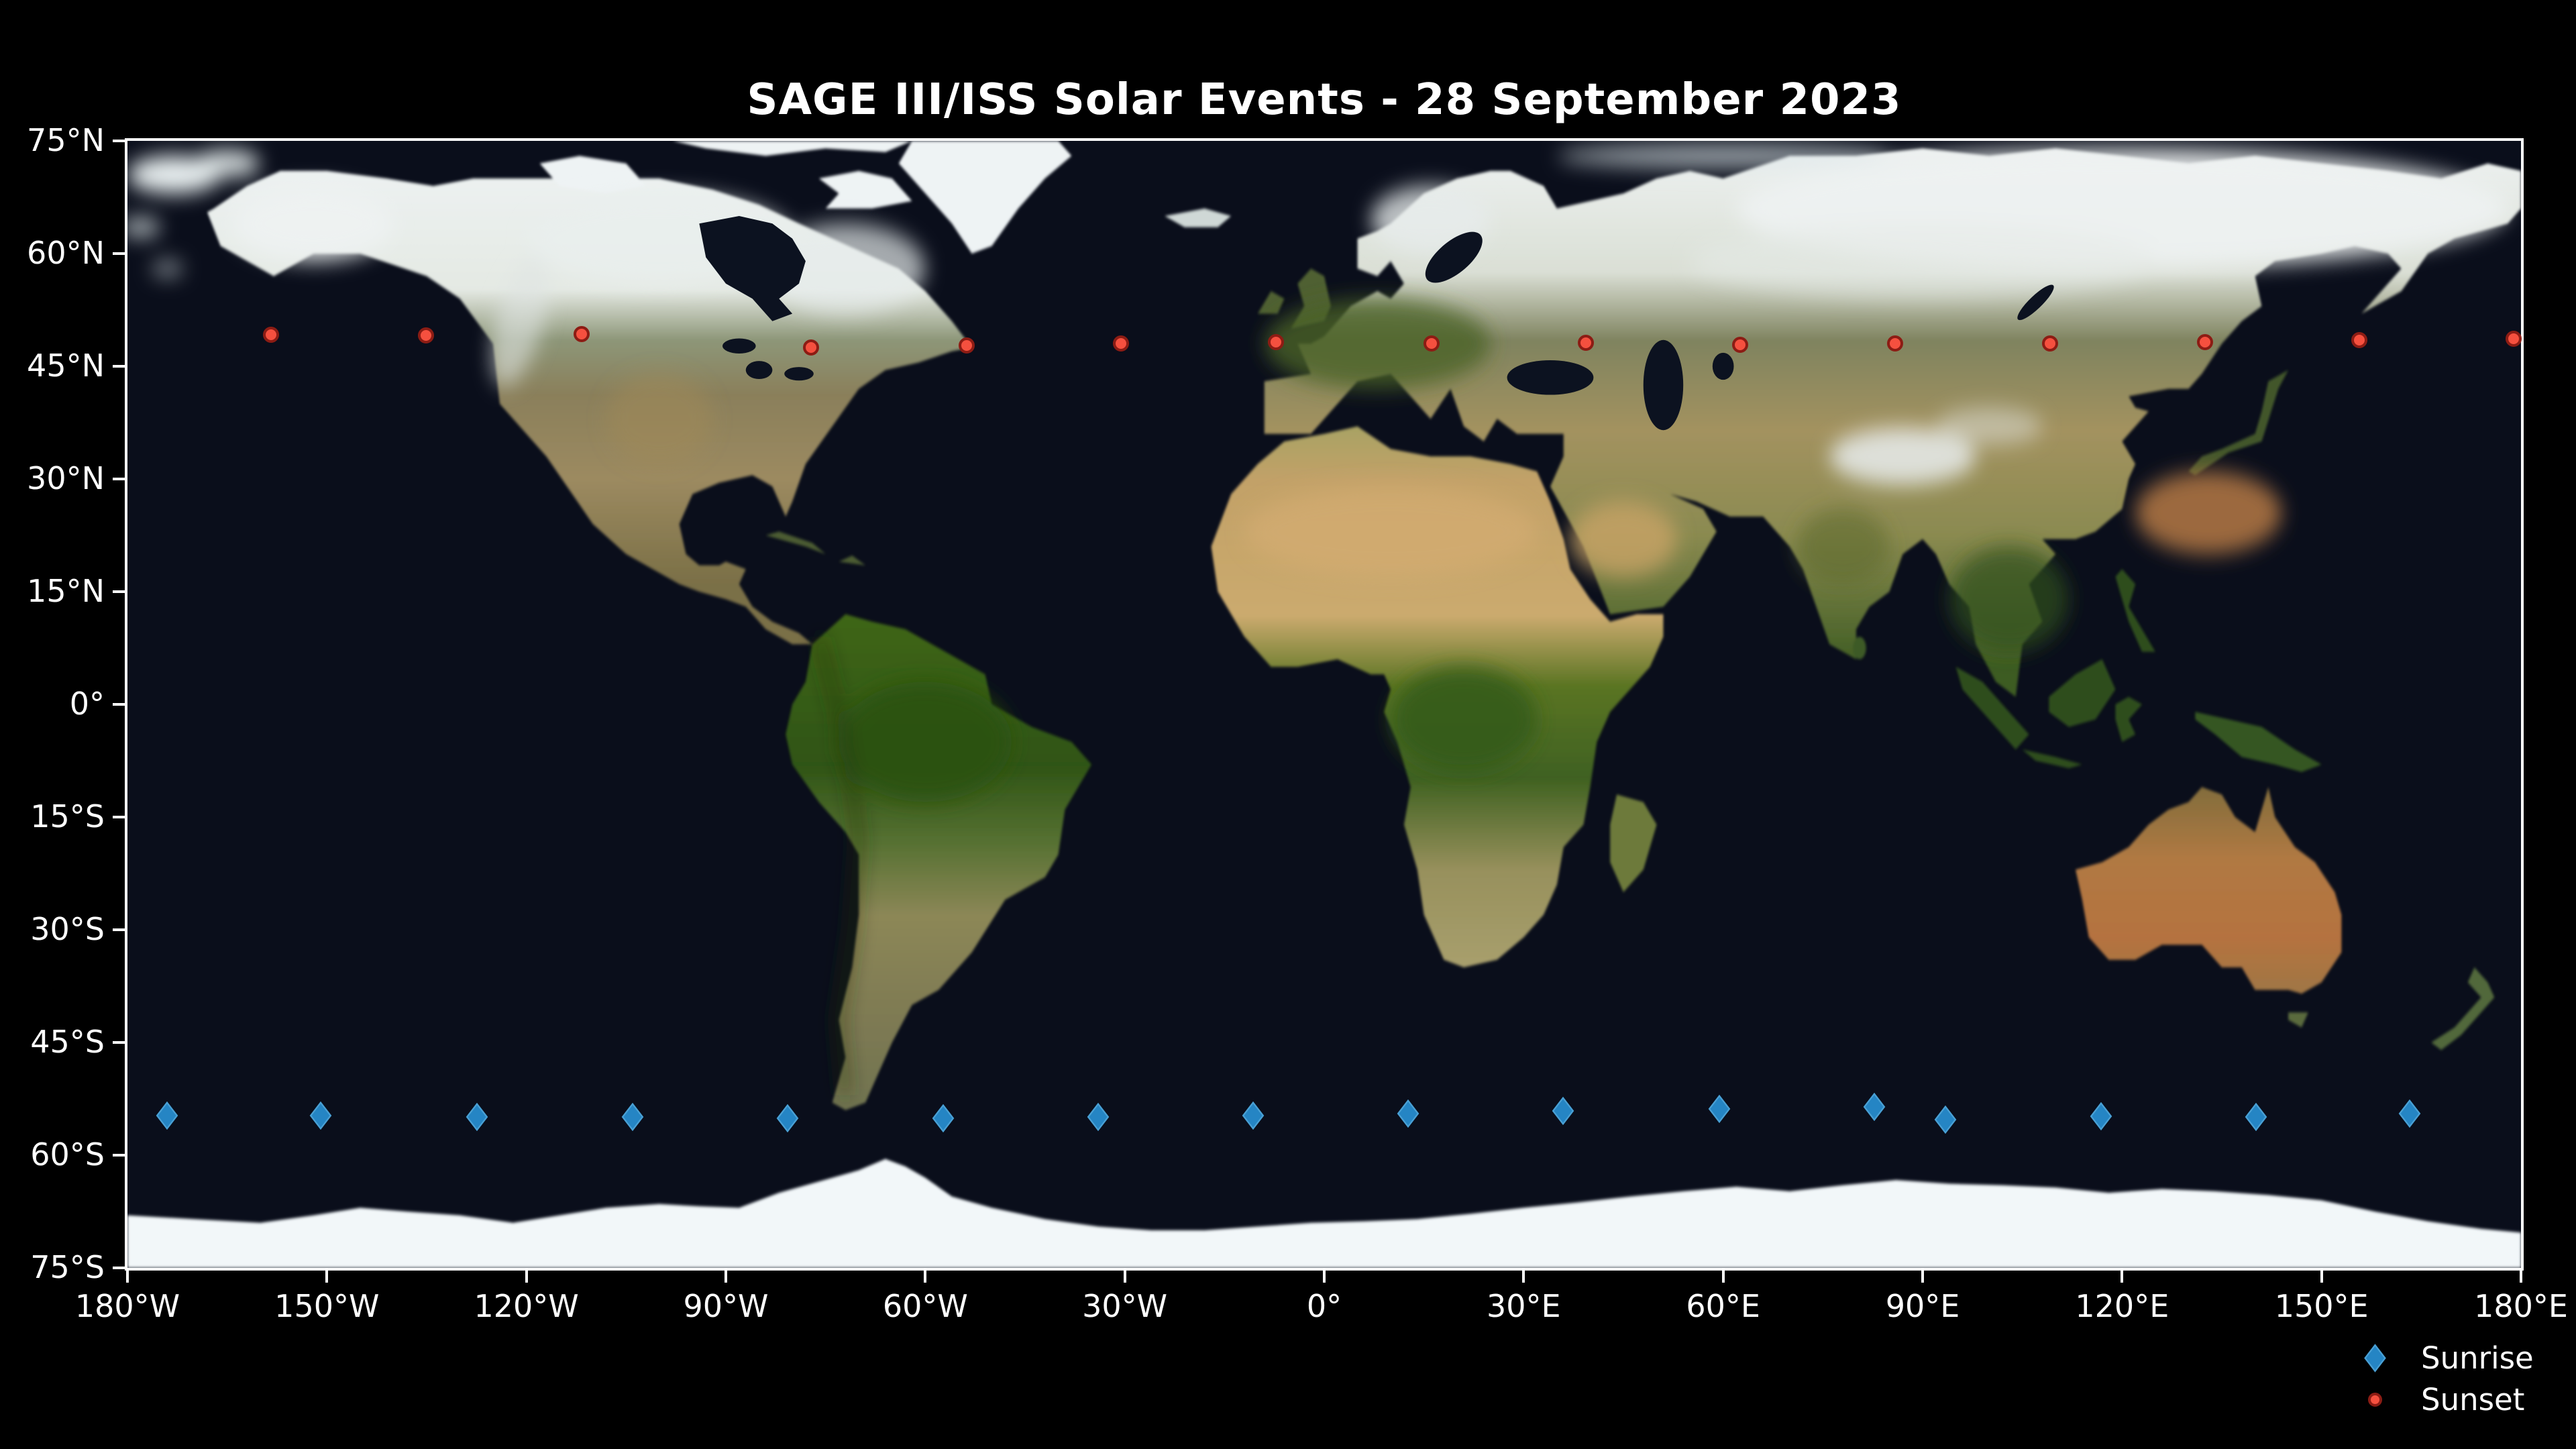 Image resolution: width=2576 pixels, height=1449 pixels. I want to click on x-tick-label: 120°E, so click(2122, 1306).